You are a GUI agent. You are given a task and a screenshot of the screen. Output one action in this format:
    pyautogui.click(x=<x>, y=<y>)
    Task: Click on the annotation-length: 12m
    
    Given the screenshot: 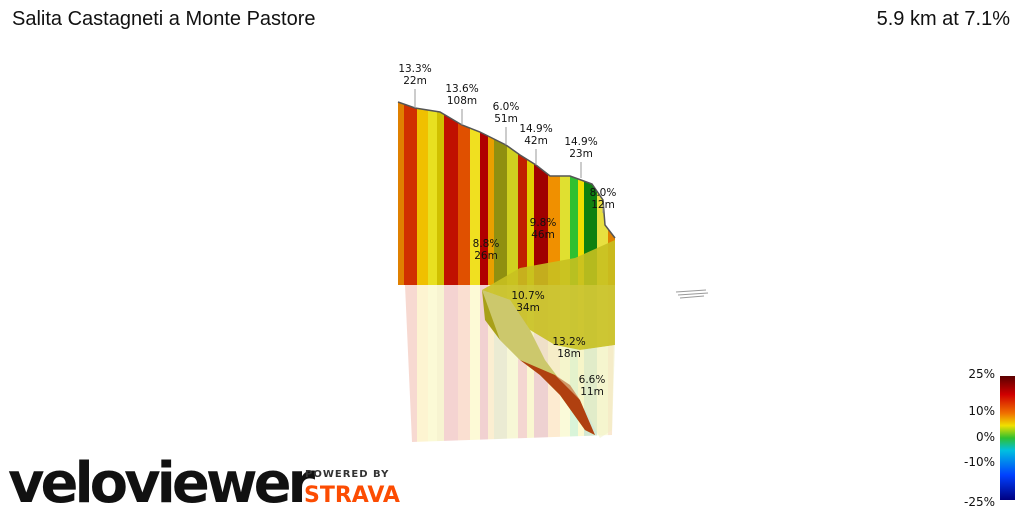 What is the action you would take?
    pyautogui.click(x=603, y=205)
    